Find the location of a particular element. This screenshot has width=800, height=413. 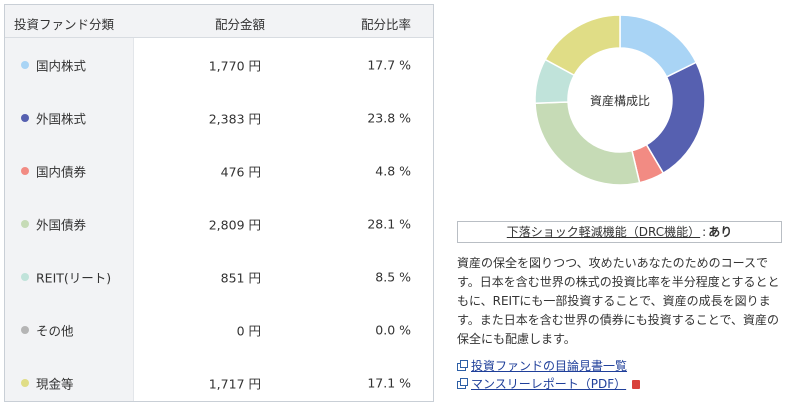

table-row: 現金等 1,717 円 17.1 % is located at coordinates (219, 382).